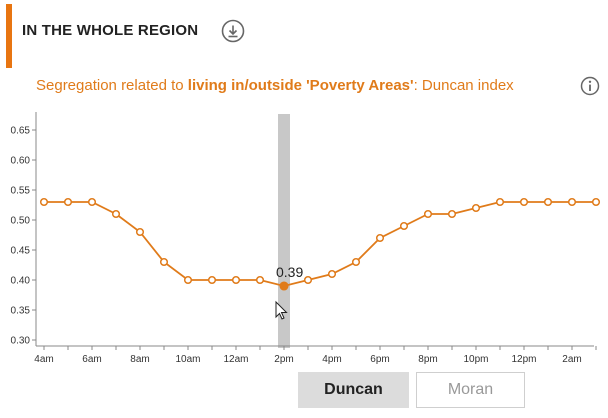 The width and height of the screenshot is (608, 418). Describe the element at coordinates (235, 359) in the screenshot. I see `x-tick-label: 12am` at that location.